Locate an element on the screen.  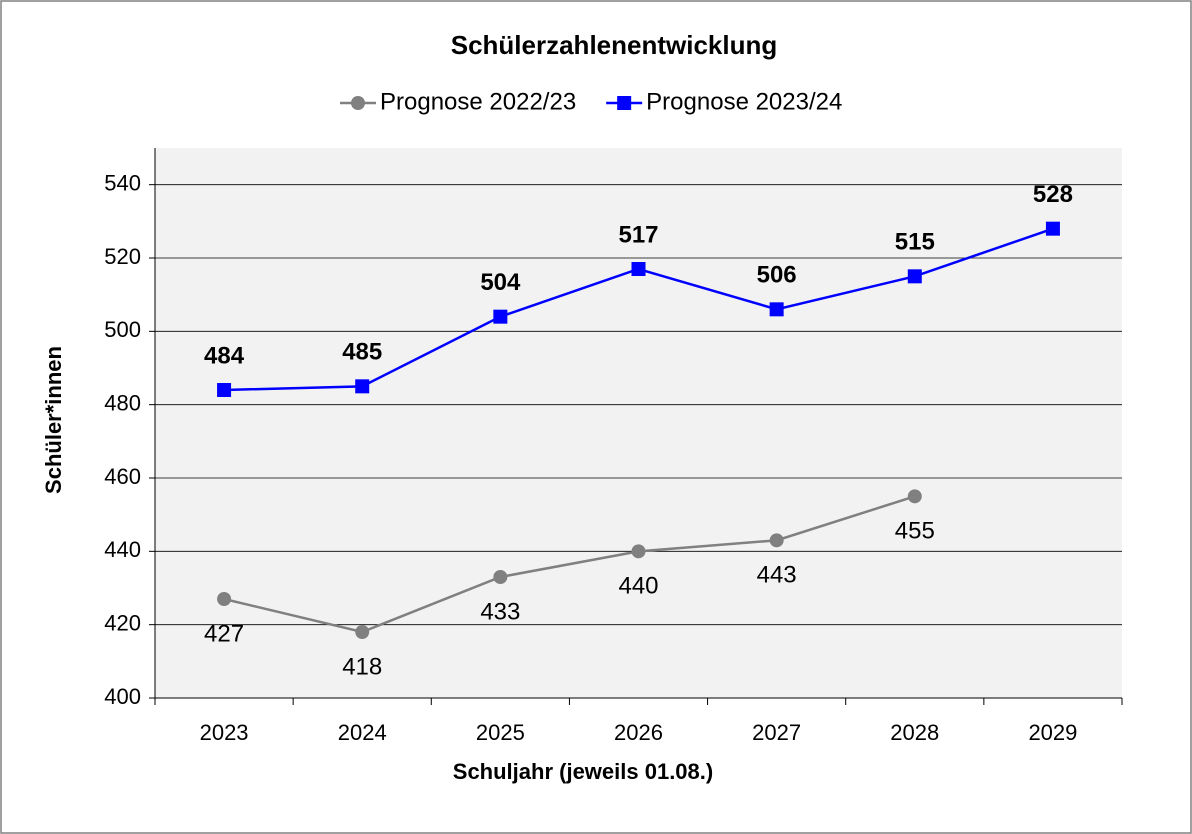
chart-title: Schülerzahlenentwicklung is located at coordinates (614, 45).